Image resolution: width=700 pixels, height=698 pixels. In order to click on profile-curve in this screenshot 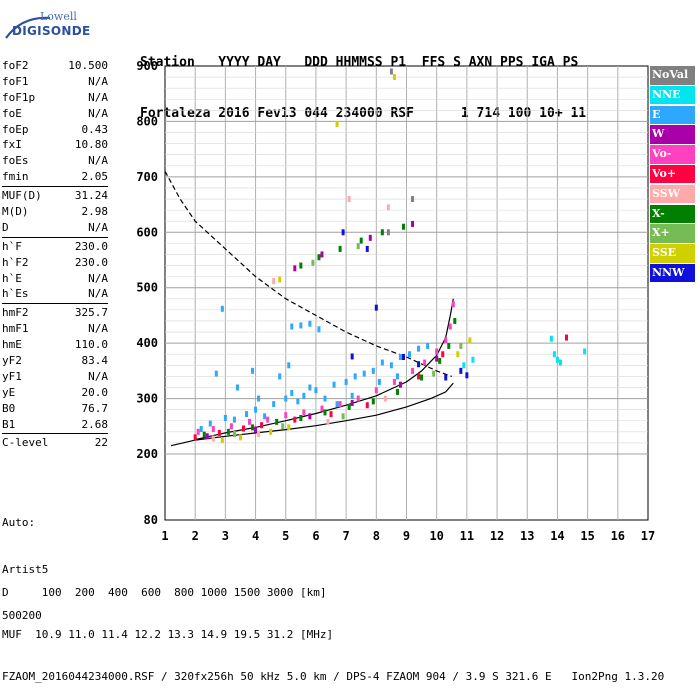, I will do `click(312, 414)`.